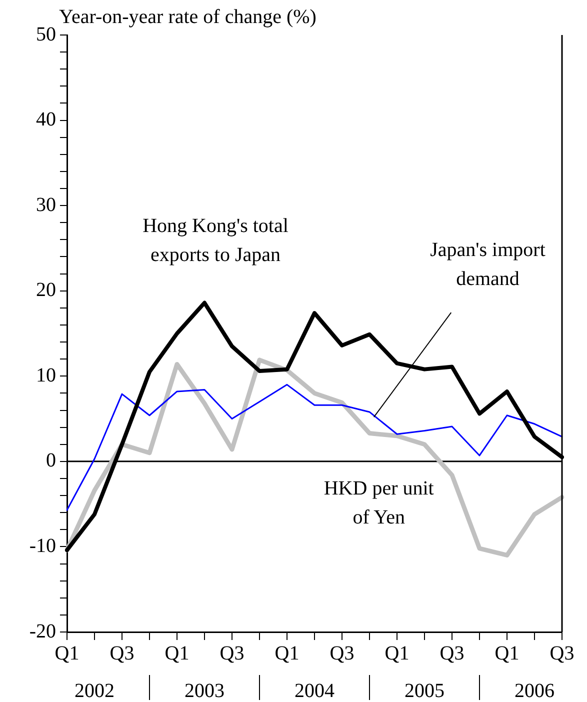 The width and height of the screenshot is (587, 702). I want to click on y-tick-label: -10, so click(42, 545).